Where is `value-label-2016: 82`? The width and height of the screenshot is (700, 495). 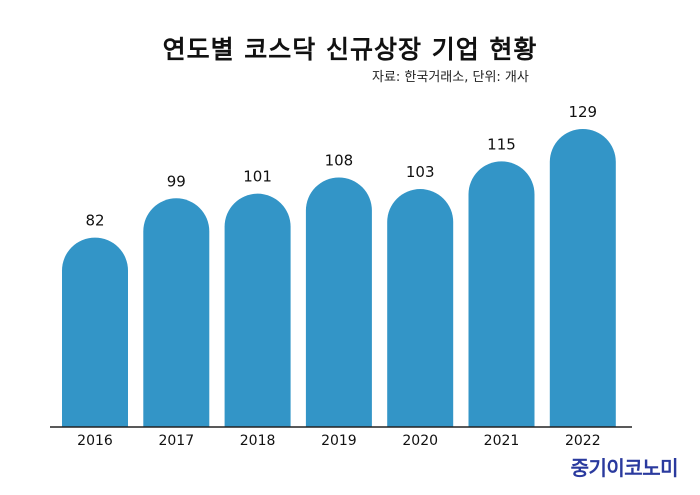 value-label-2016: 82 is located at coordinates (94, 221).